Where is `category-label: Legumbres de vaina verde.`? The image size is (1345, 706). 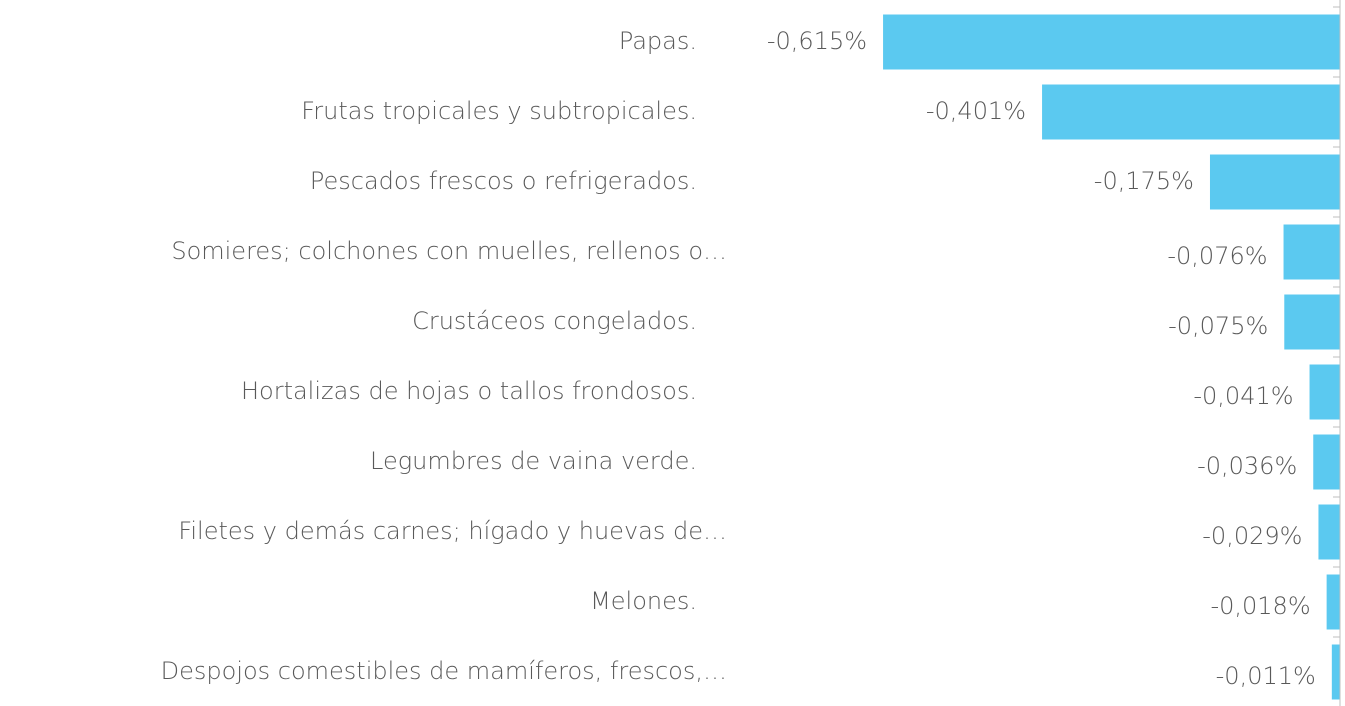
category-label: Legumbres de vaina verde. is located at coordinates (533, 461).